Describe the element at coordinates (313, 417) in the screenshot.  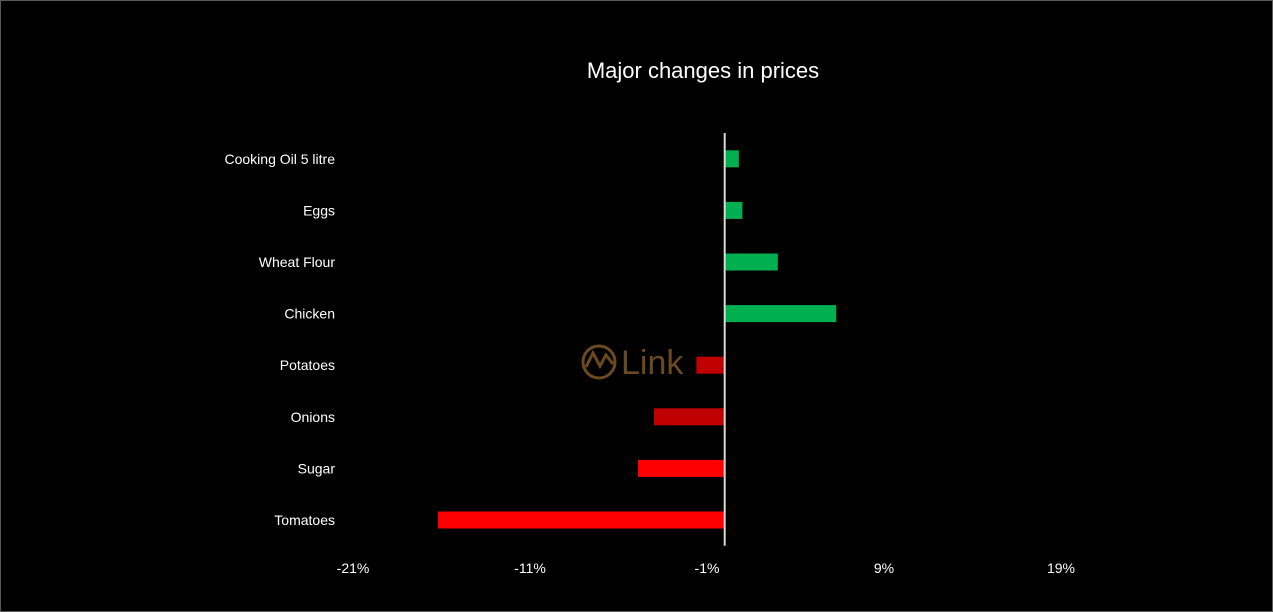
I see `category-label: Onions` at that location.